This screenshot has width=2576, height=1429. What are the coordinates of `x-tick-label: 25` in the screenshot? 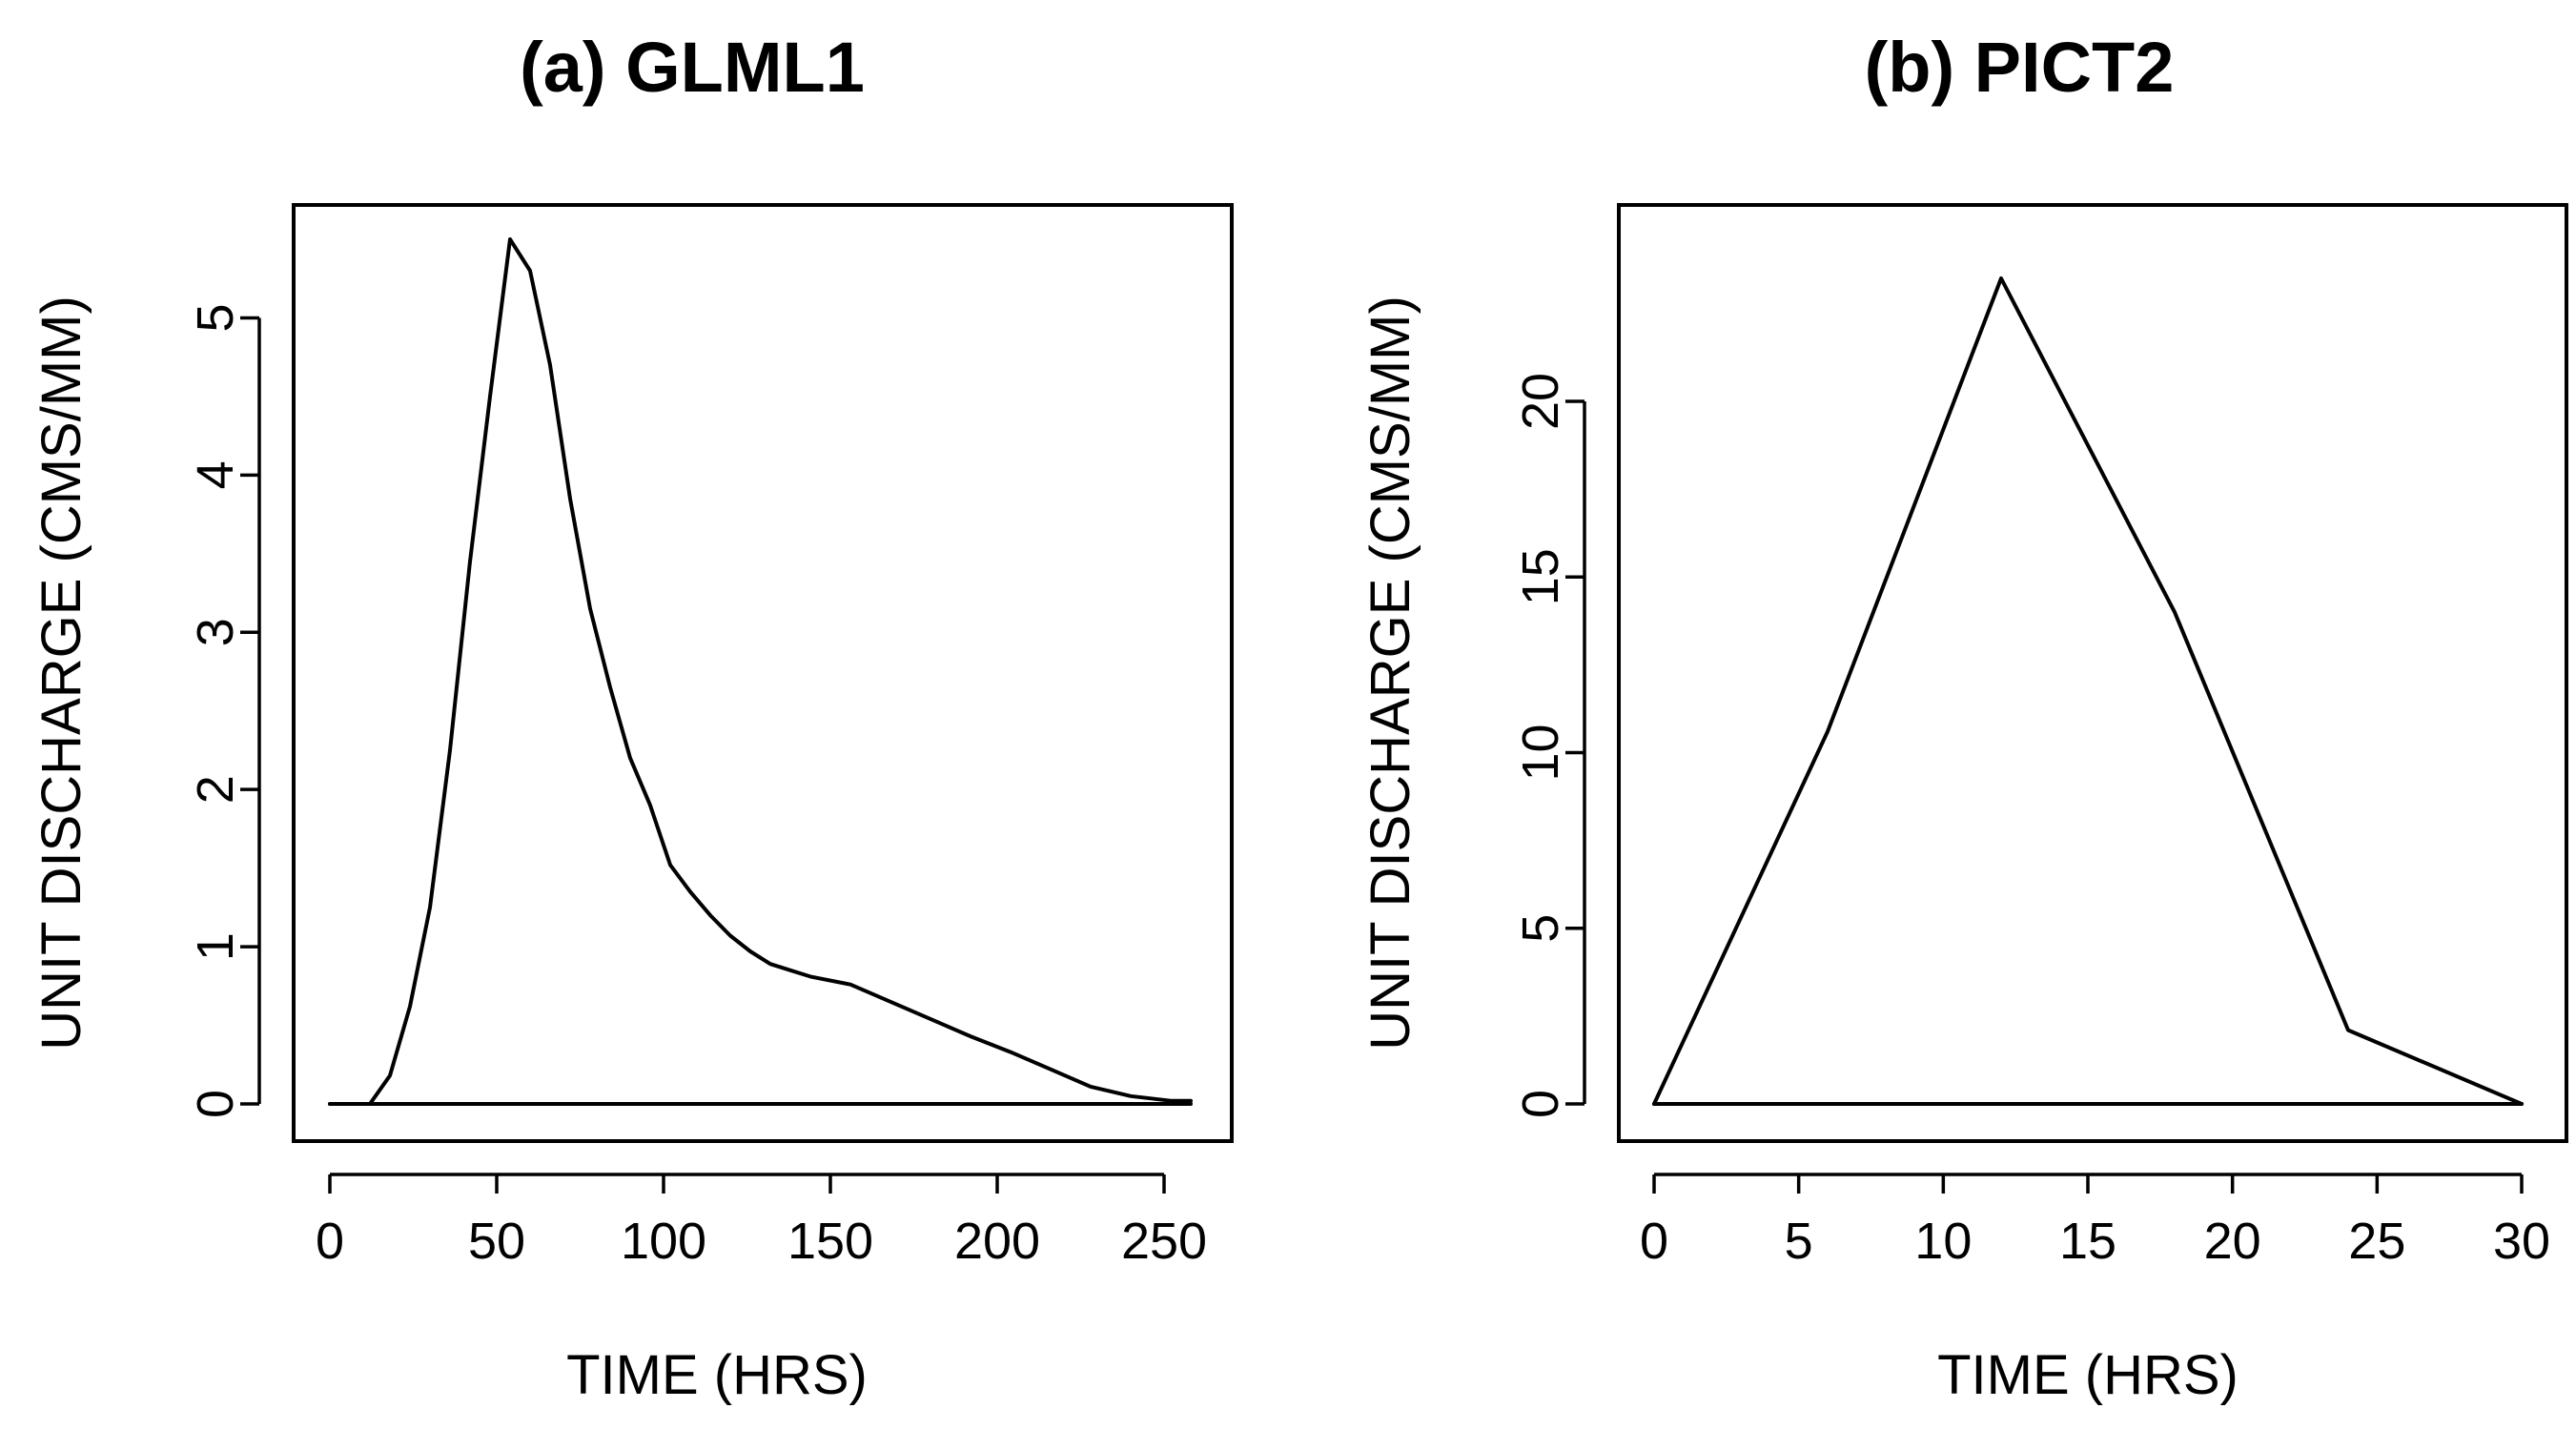 It's located at (2376, 1241).